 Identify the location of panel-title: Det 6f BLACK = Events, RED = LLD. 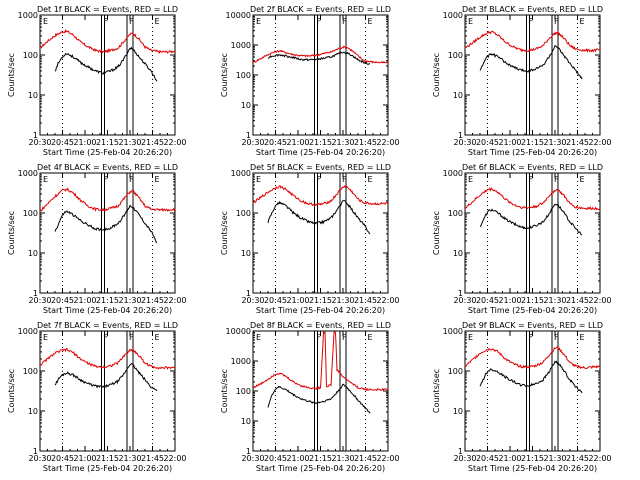
(532, 167).